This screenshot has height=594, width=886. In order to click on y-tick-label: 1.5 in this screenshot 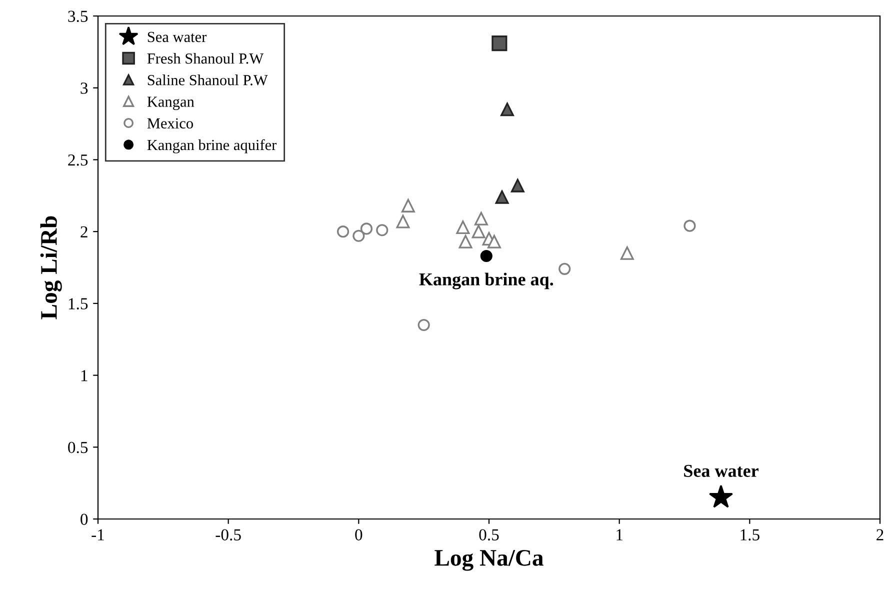, I will do `click(78, 304)`.